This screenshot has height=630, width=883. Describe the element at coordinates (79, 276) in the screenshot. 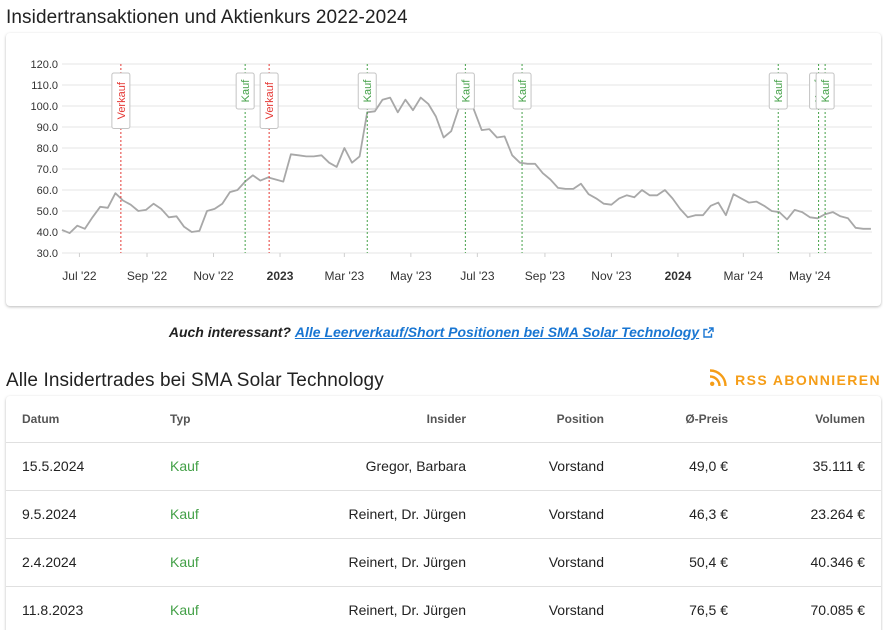

I see `x-tick-label: Jul '22` at that location.